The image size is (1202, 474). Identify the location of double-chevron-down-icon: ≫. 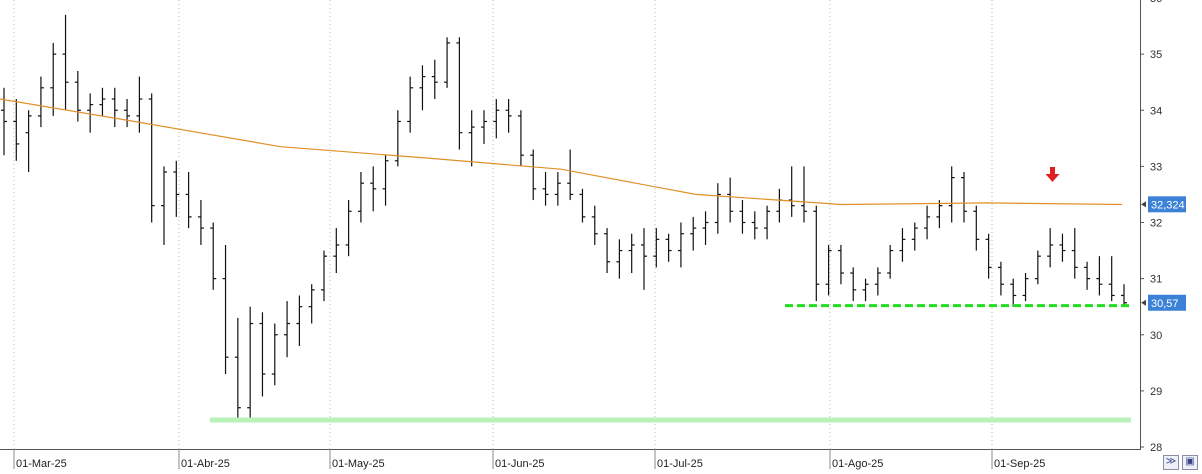
(1171, 462).